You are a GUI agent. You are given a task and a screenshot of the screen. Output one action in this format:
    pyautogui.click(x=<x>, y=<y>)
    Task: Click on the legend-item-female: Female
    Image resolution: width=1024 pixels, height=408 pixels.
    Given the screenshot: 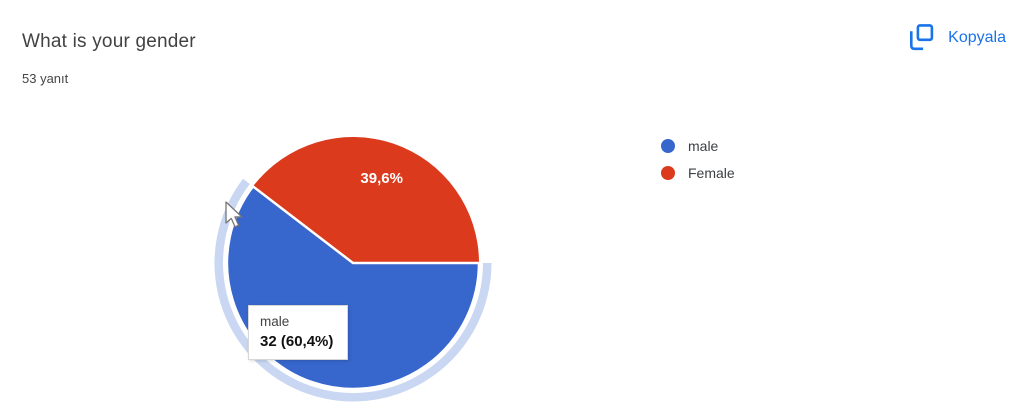 What is the action you would take?
    pyautogui.click(x=698, y=173)
    